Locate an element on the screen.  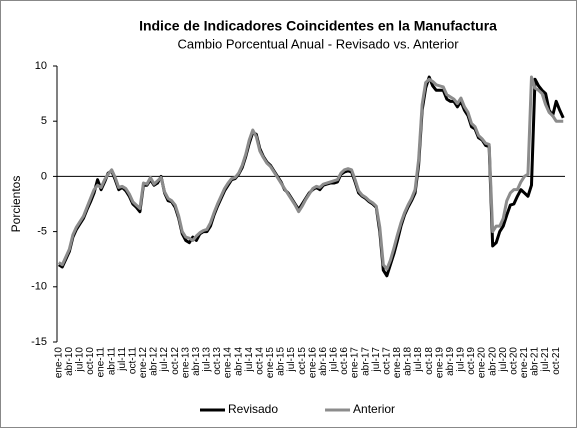
x-tick-label: oct-21 is located at coordinates (556, 361).